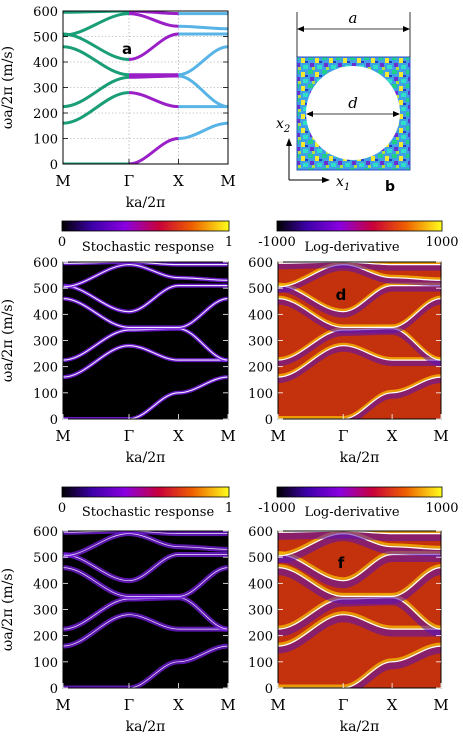 This screenshot has width=463, height=750. I want to click on chart-panel-e: 0 100 200 300 400 500 600 M Γ X Mka/2π ωa/2π (m/s) e, so click(118, 630).